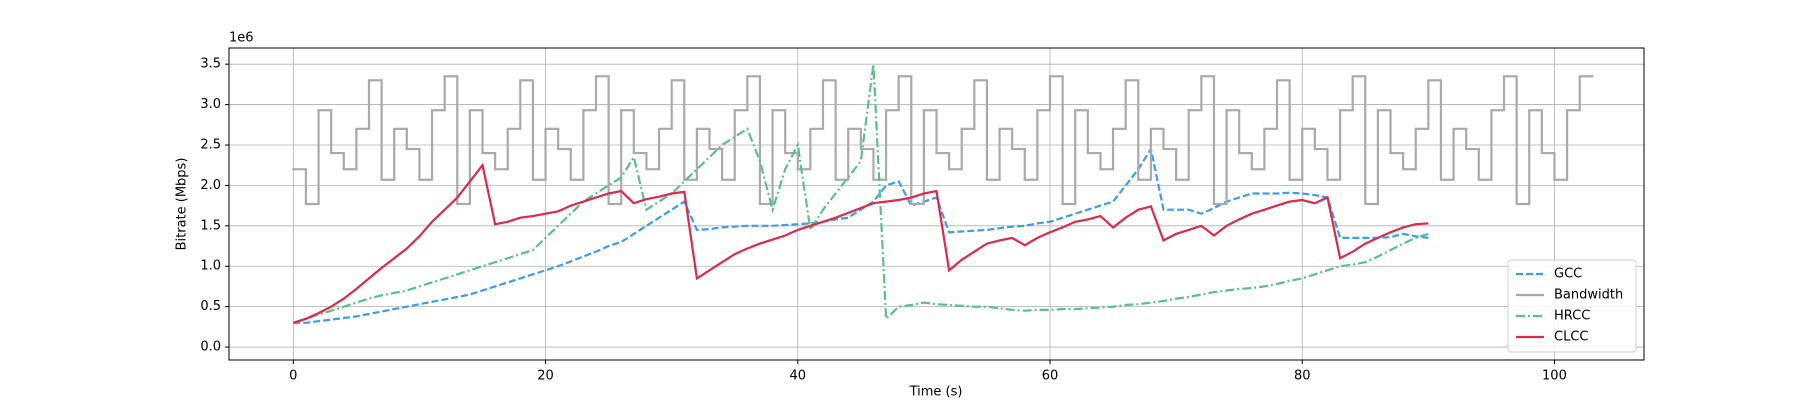  What do you see at coordinates (241, 38) in the screenshot?
I see `offset-text: 1e6` at bounding box center [241, 38].